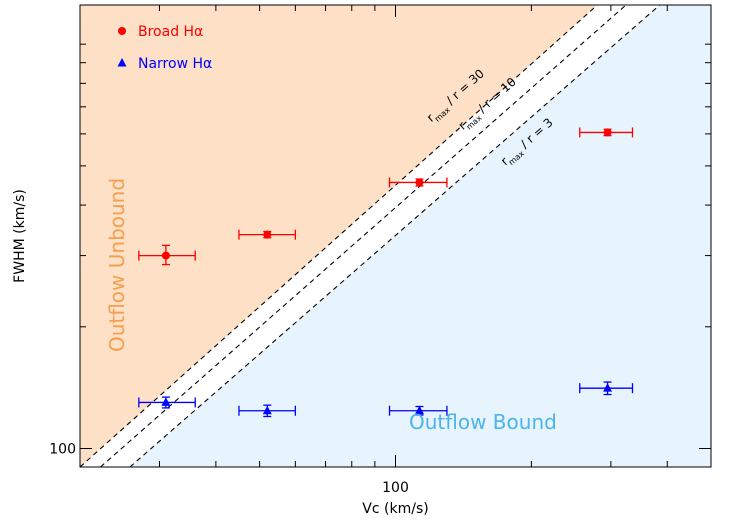  I want to click on x-axis-label: Vc (km/s), so click(395, 509).